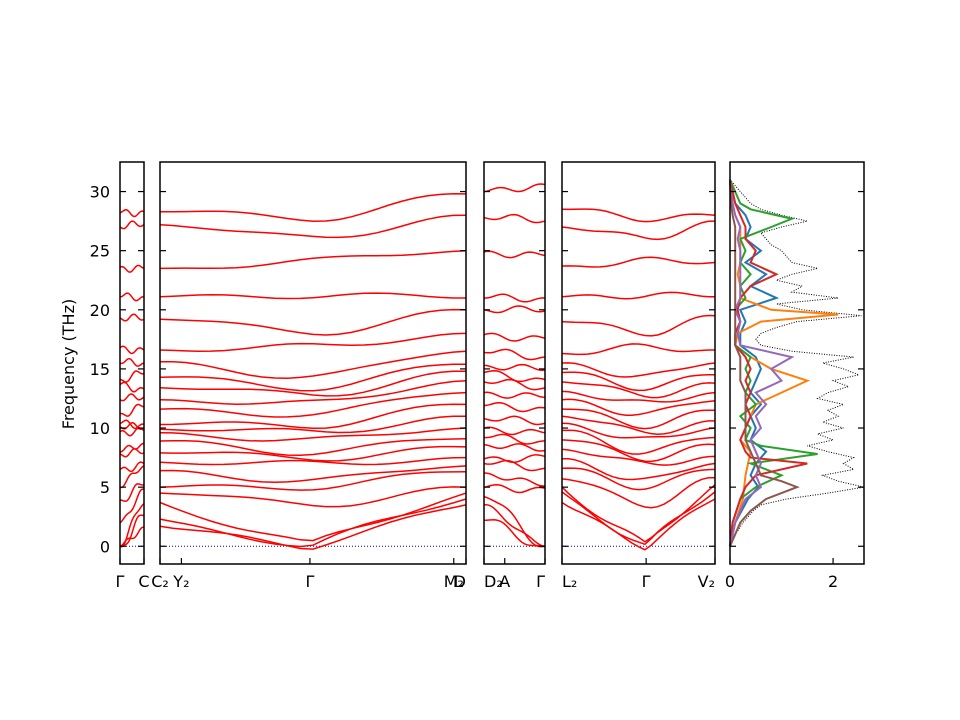 The height and width of the screenshot is (720, 960). I want to click on ytick-label: 20, so click(100, 310).